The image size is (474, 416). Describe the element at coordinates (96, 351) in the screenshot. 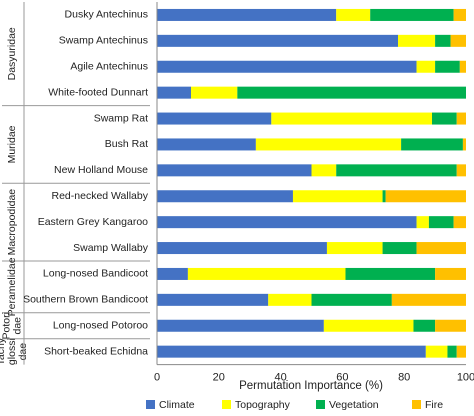

I see `category-label: Short-beaked Echidna` at that location.